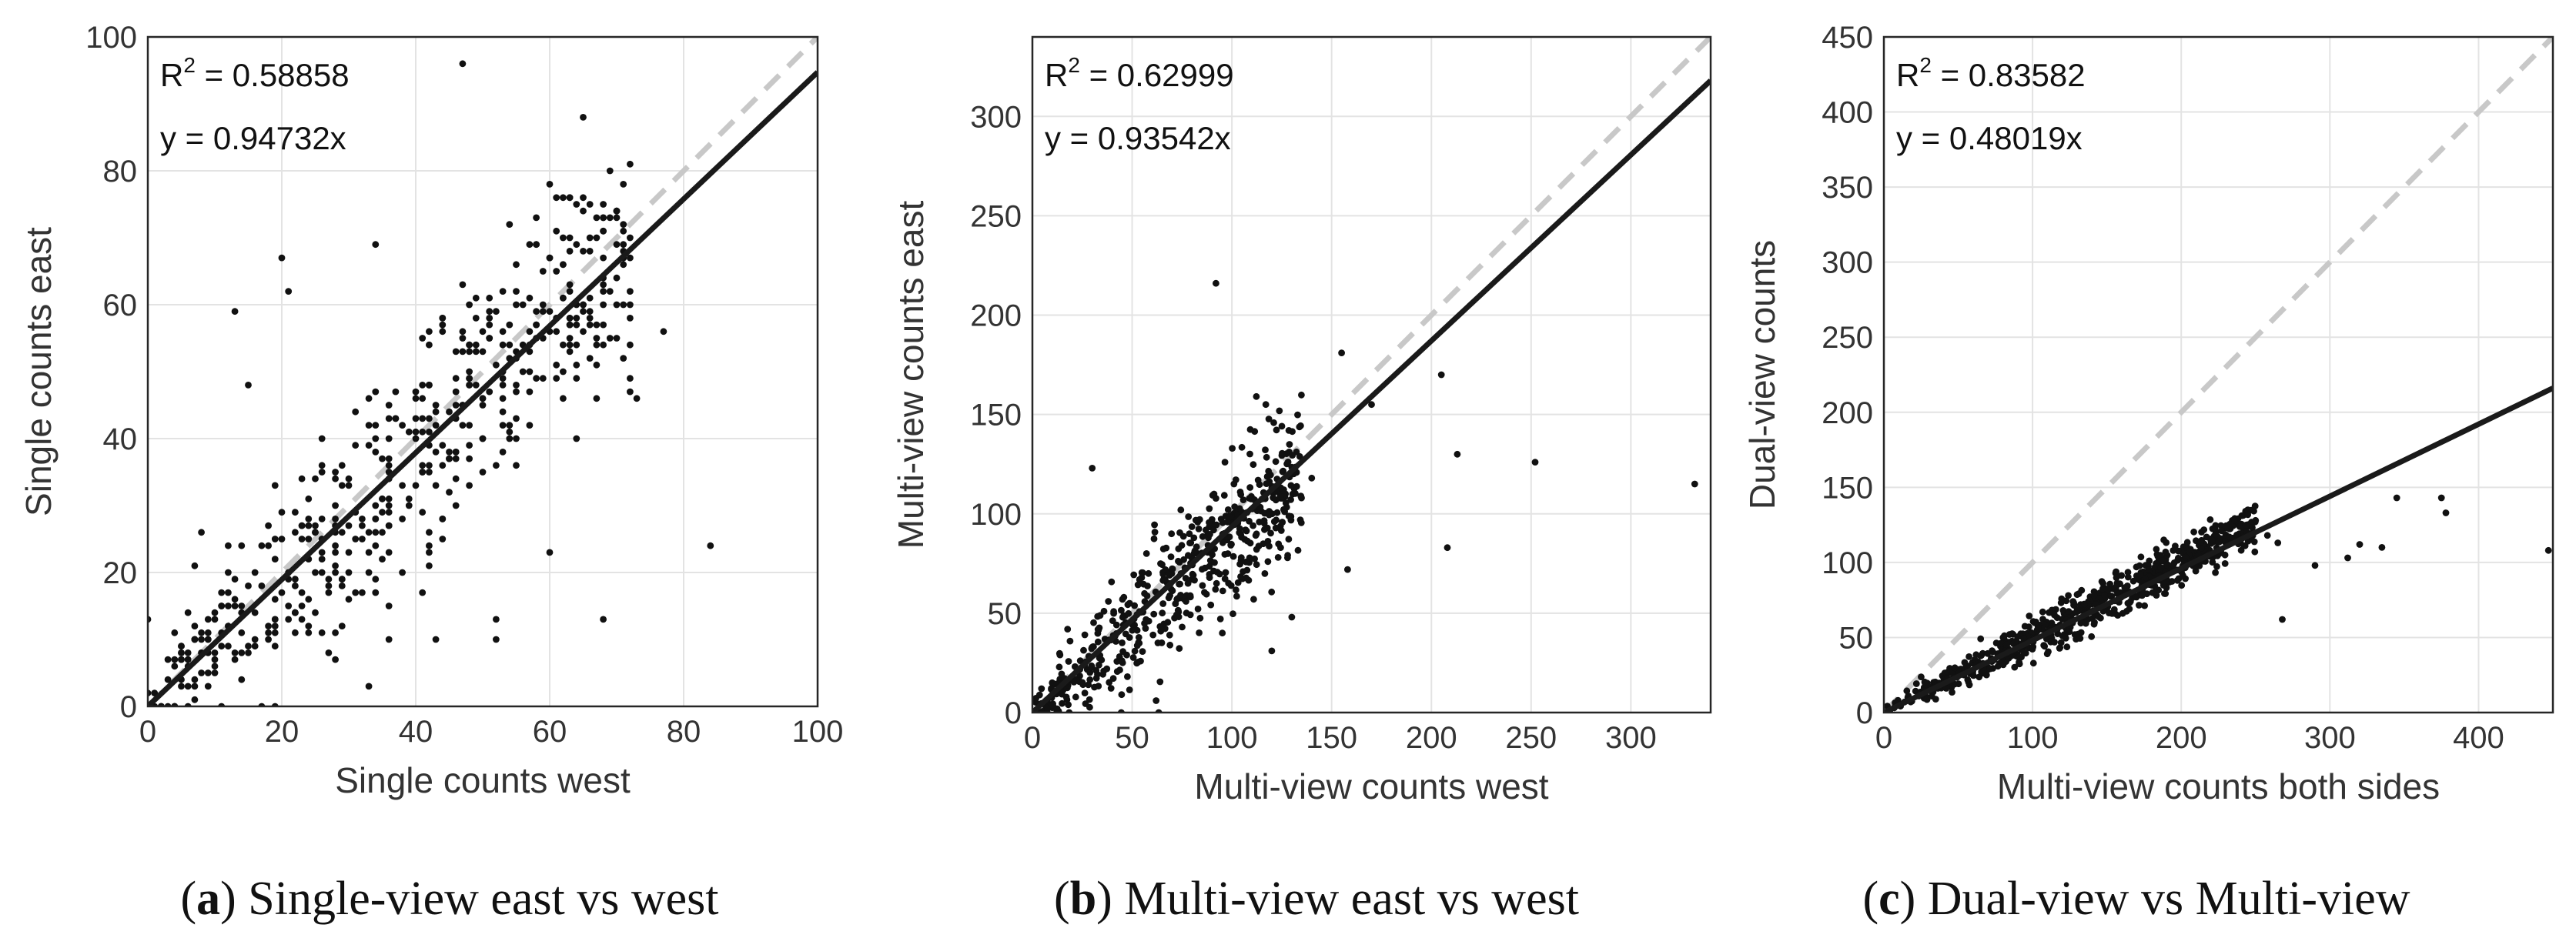  I want to click on chart1-y-tick-label: 250, so click(996, 216).